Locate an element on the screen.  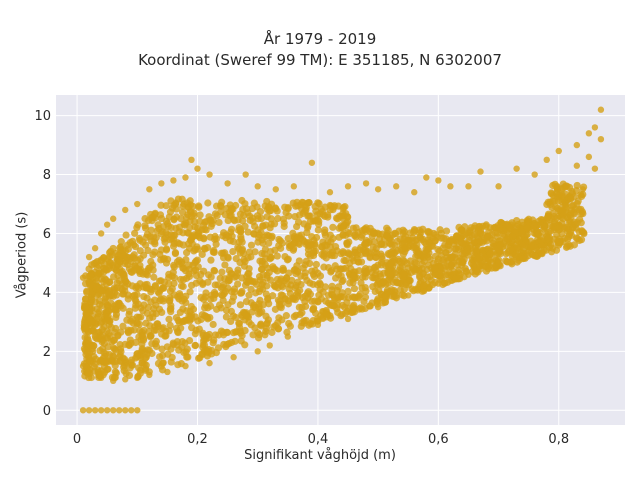
y-tick-label: 0 is located at coordinates (47, 411).